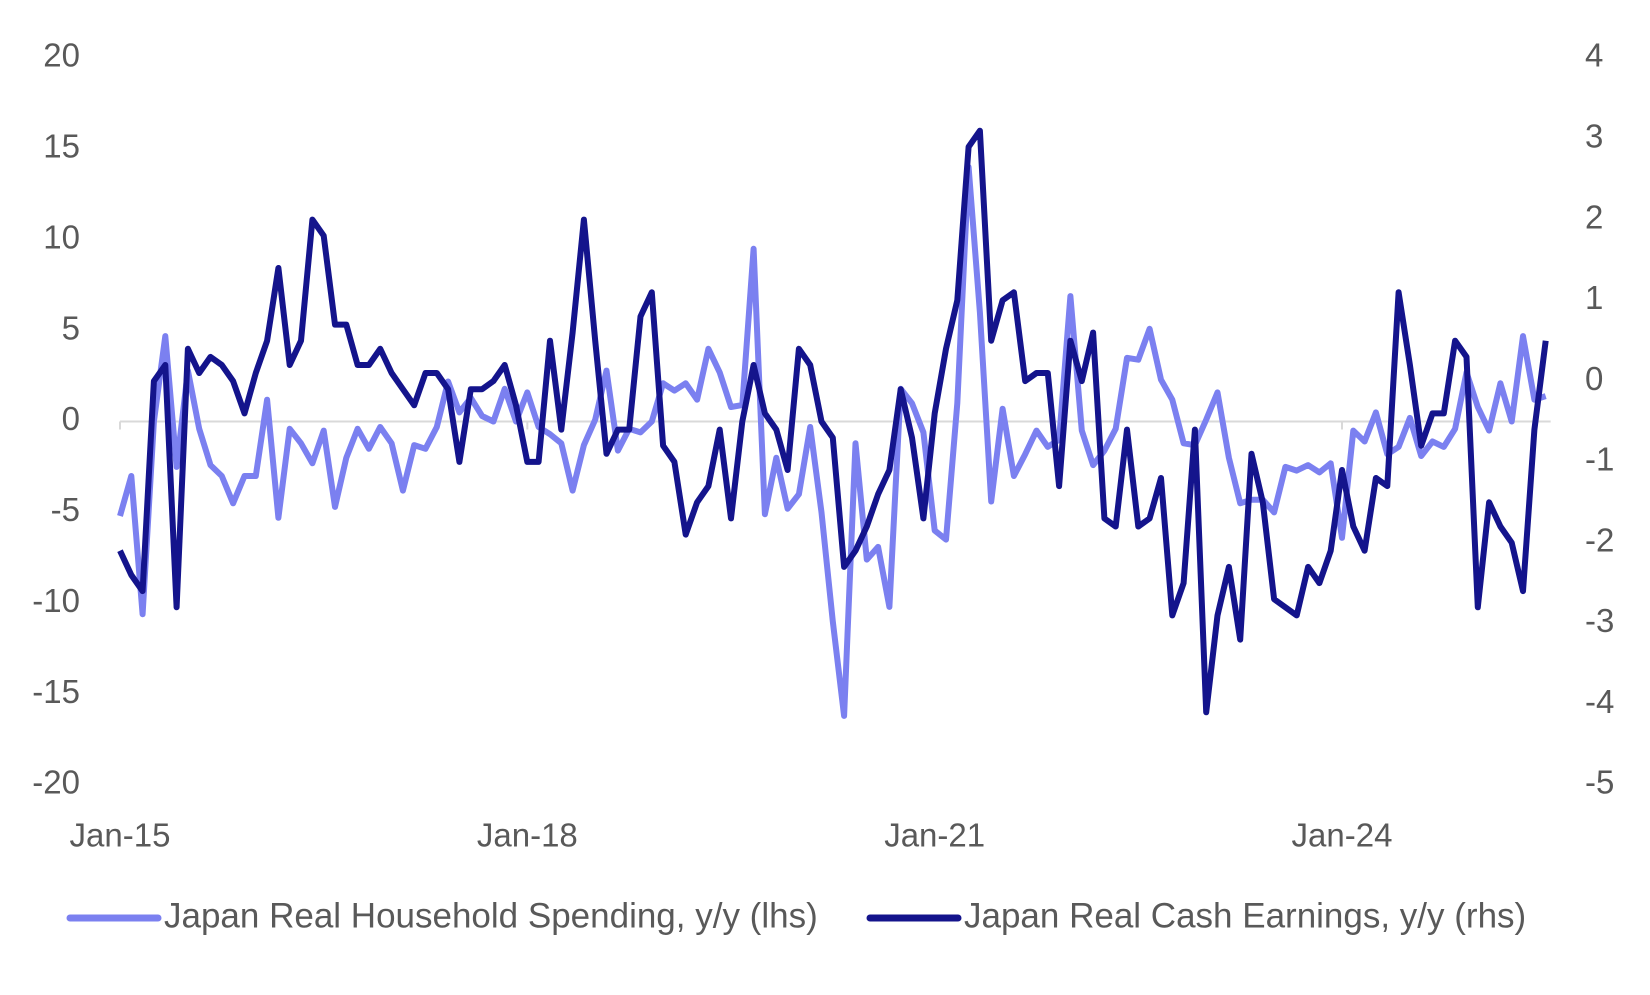  Describe the element at coordinates (1245, 915) in the screenshot. I see `legend-label: Japan Real Cash Earnings, y/y (rhs)` at that location.